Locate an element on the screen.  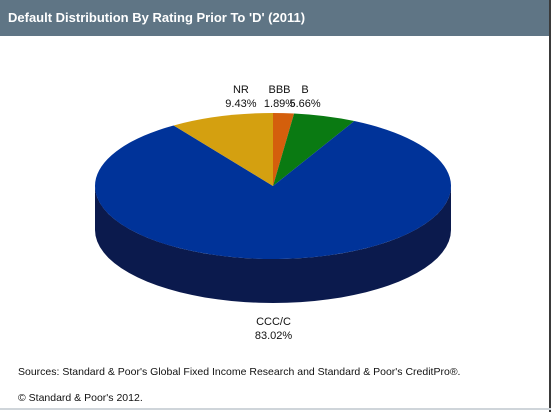
pie-label-bbb: BBB is located at coordinates (279, 90).